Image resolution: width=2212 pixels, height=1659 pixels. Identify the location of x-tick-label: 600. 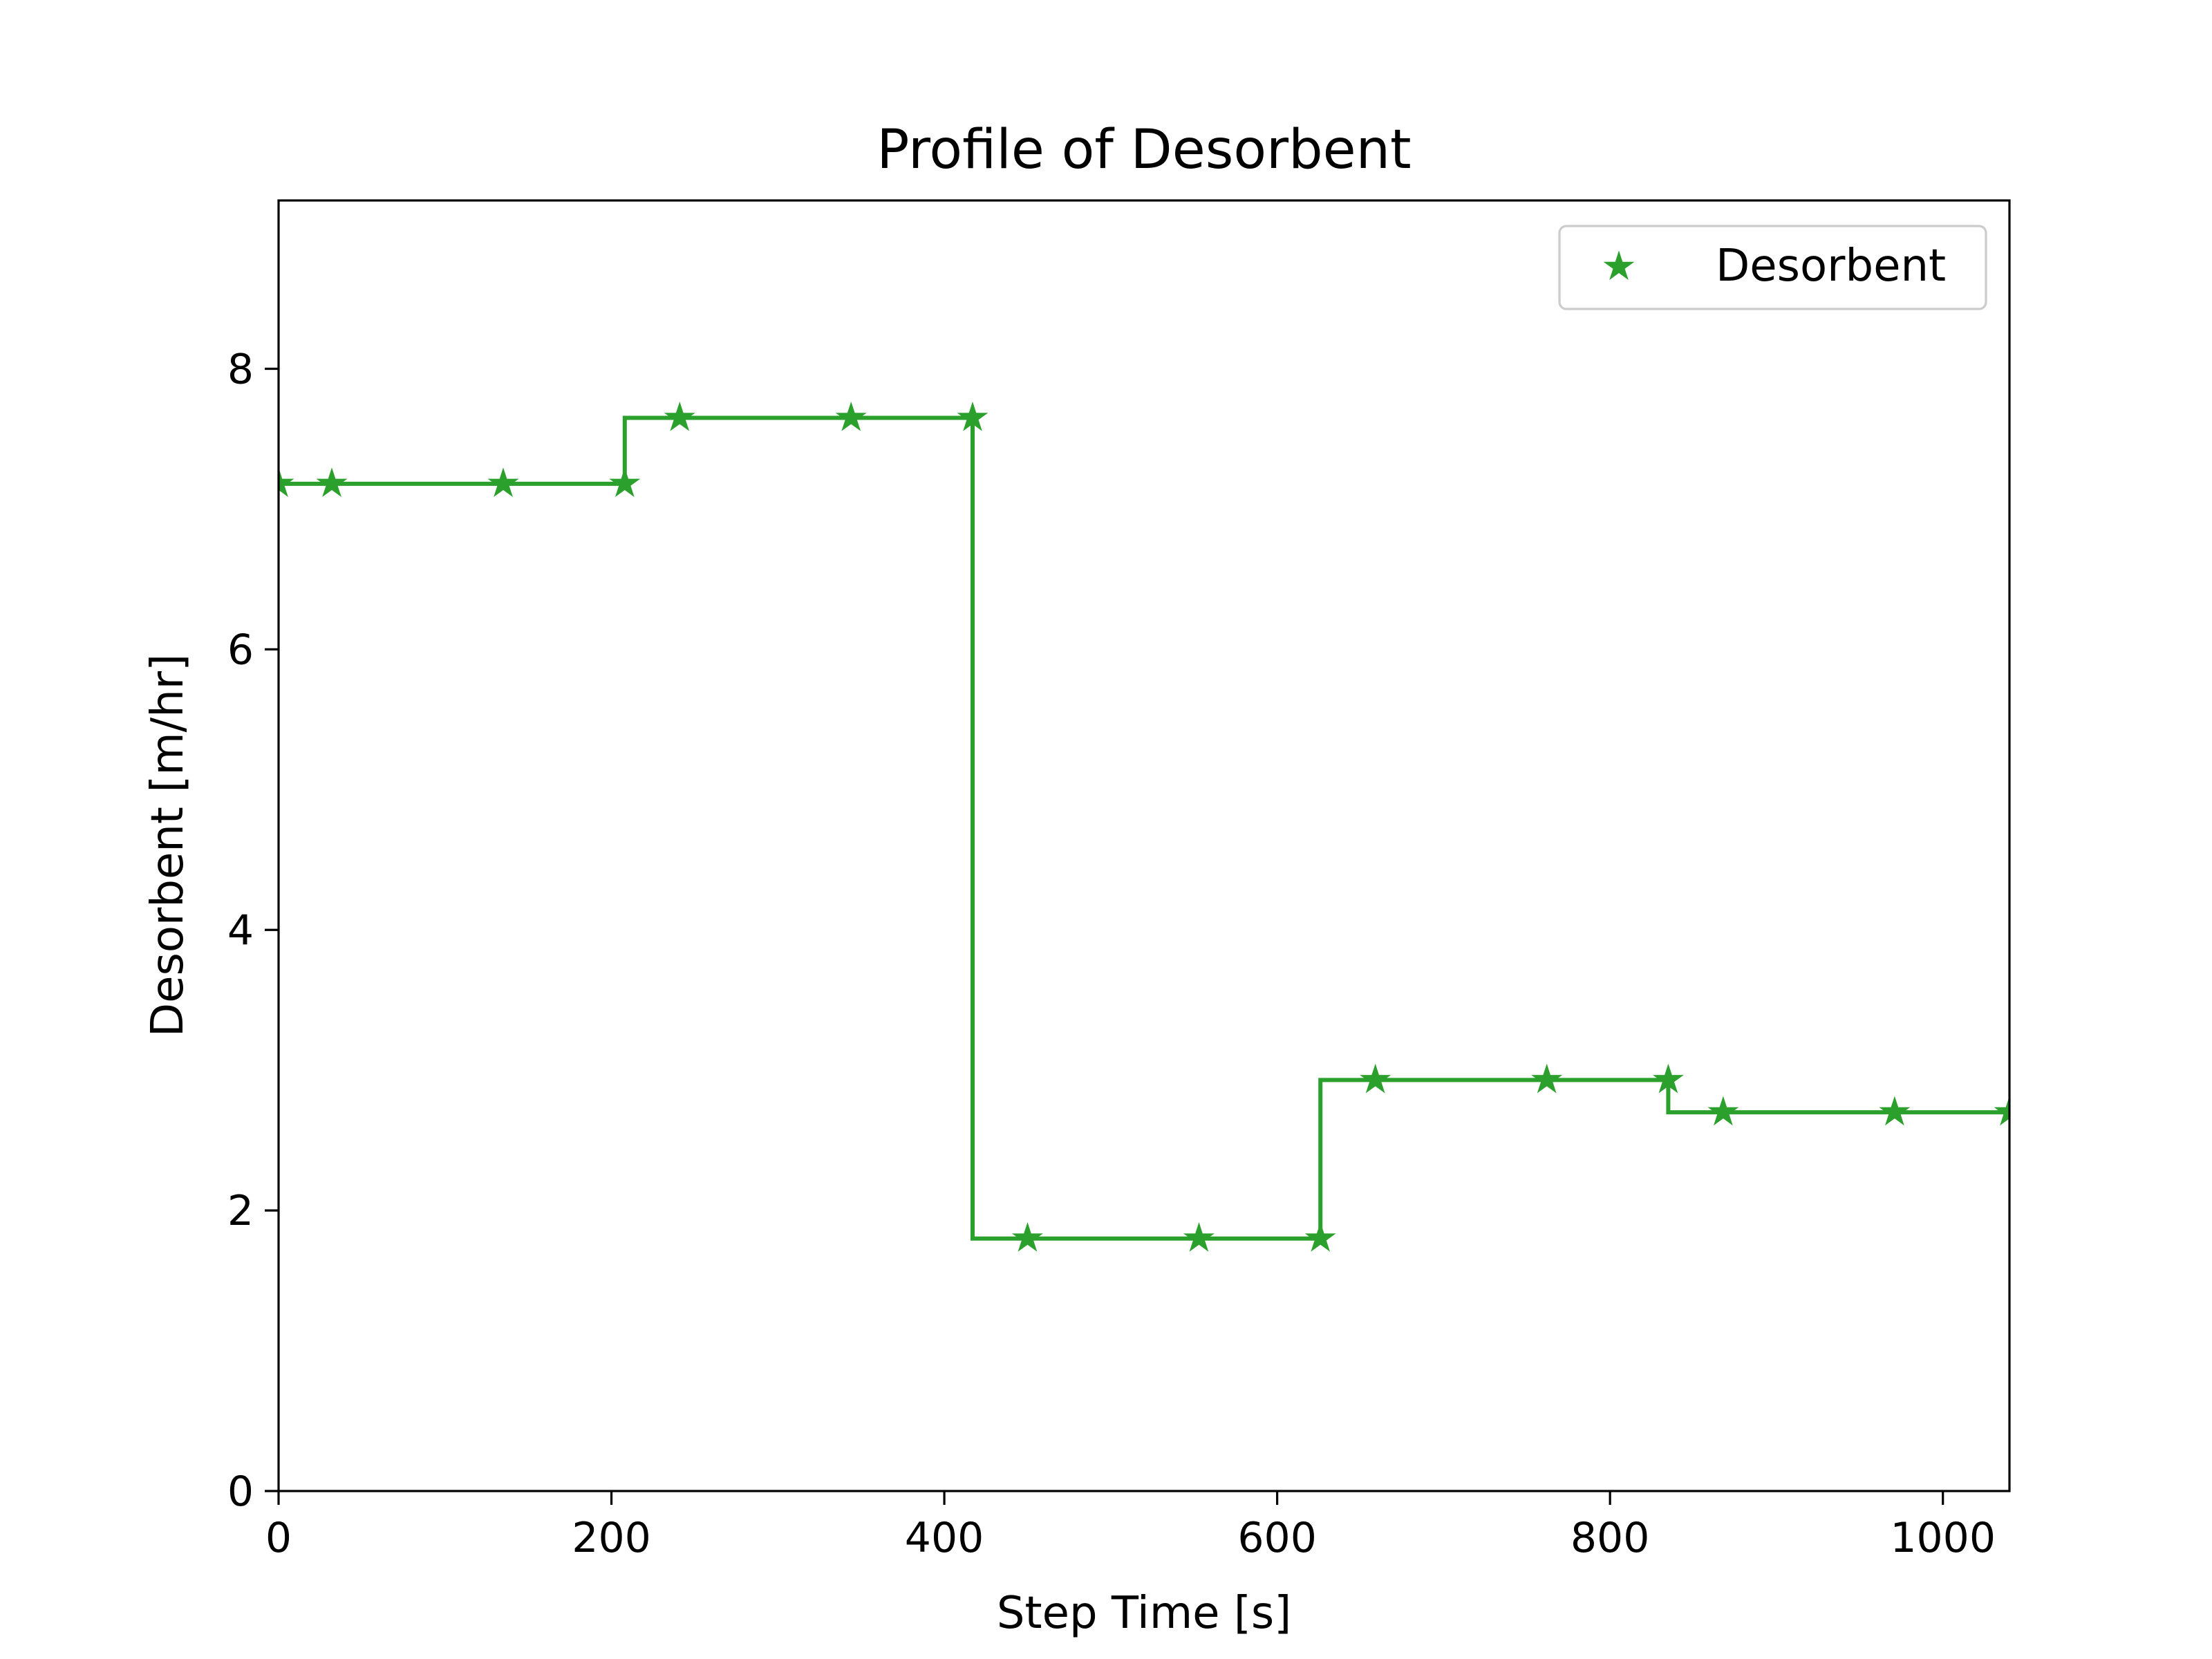
(1277, 1538).